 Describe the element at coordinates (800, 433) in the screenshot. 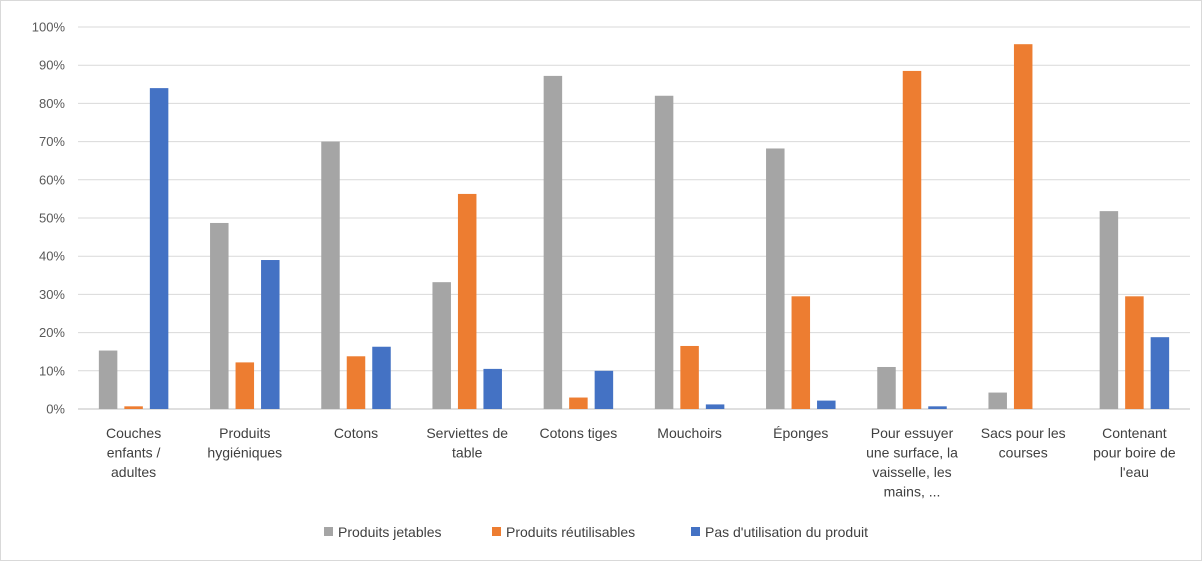

I see `x-tick-label: Éponges` at that location.